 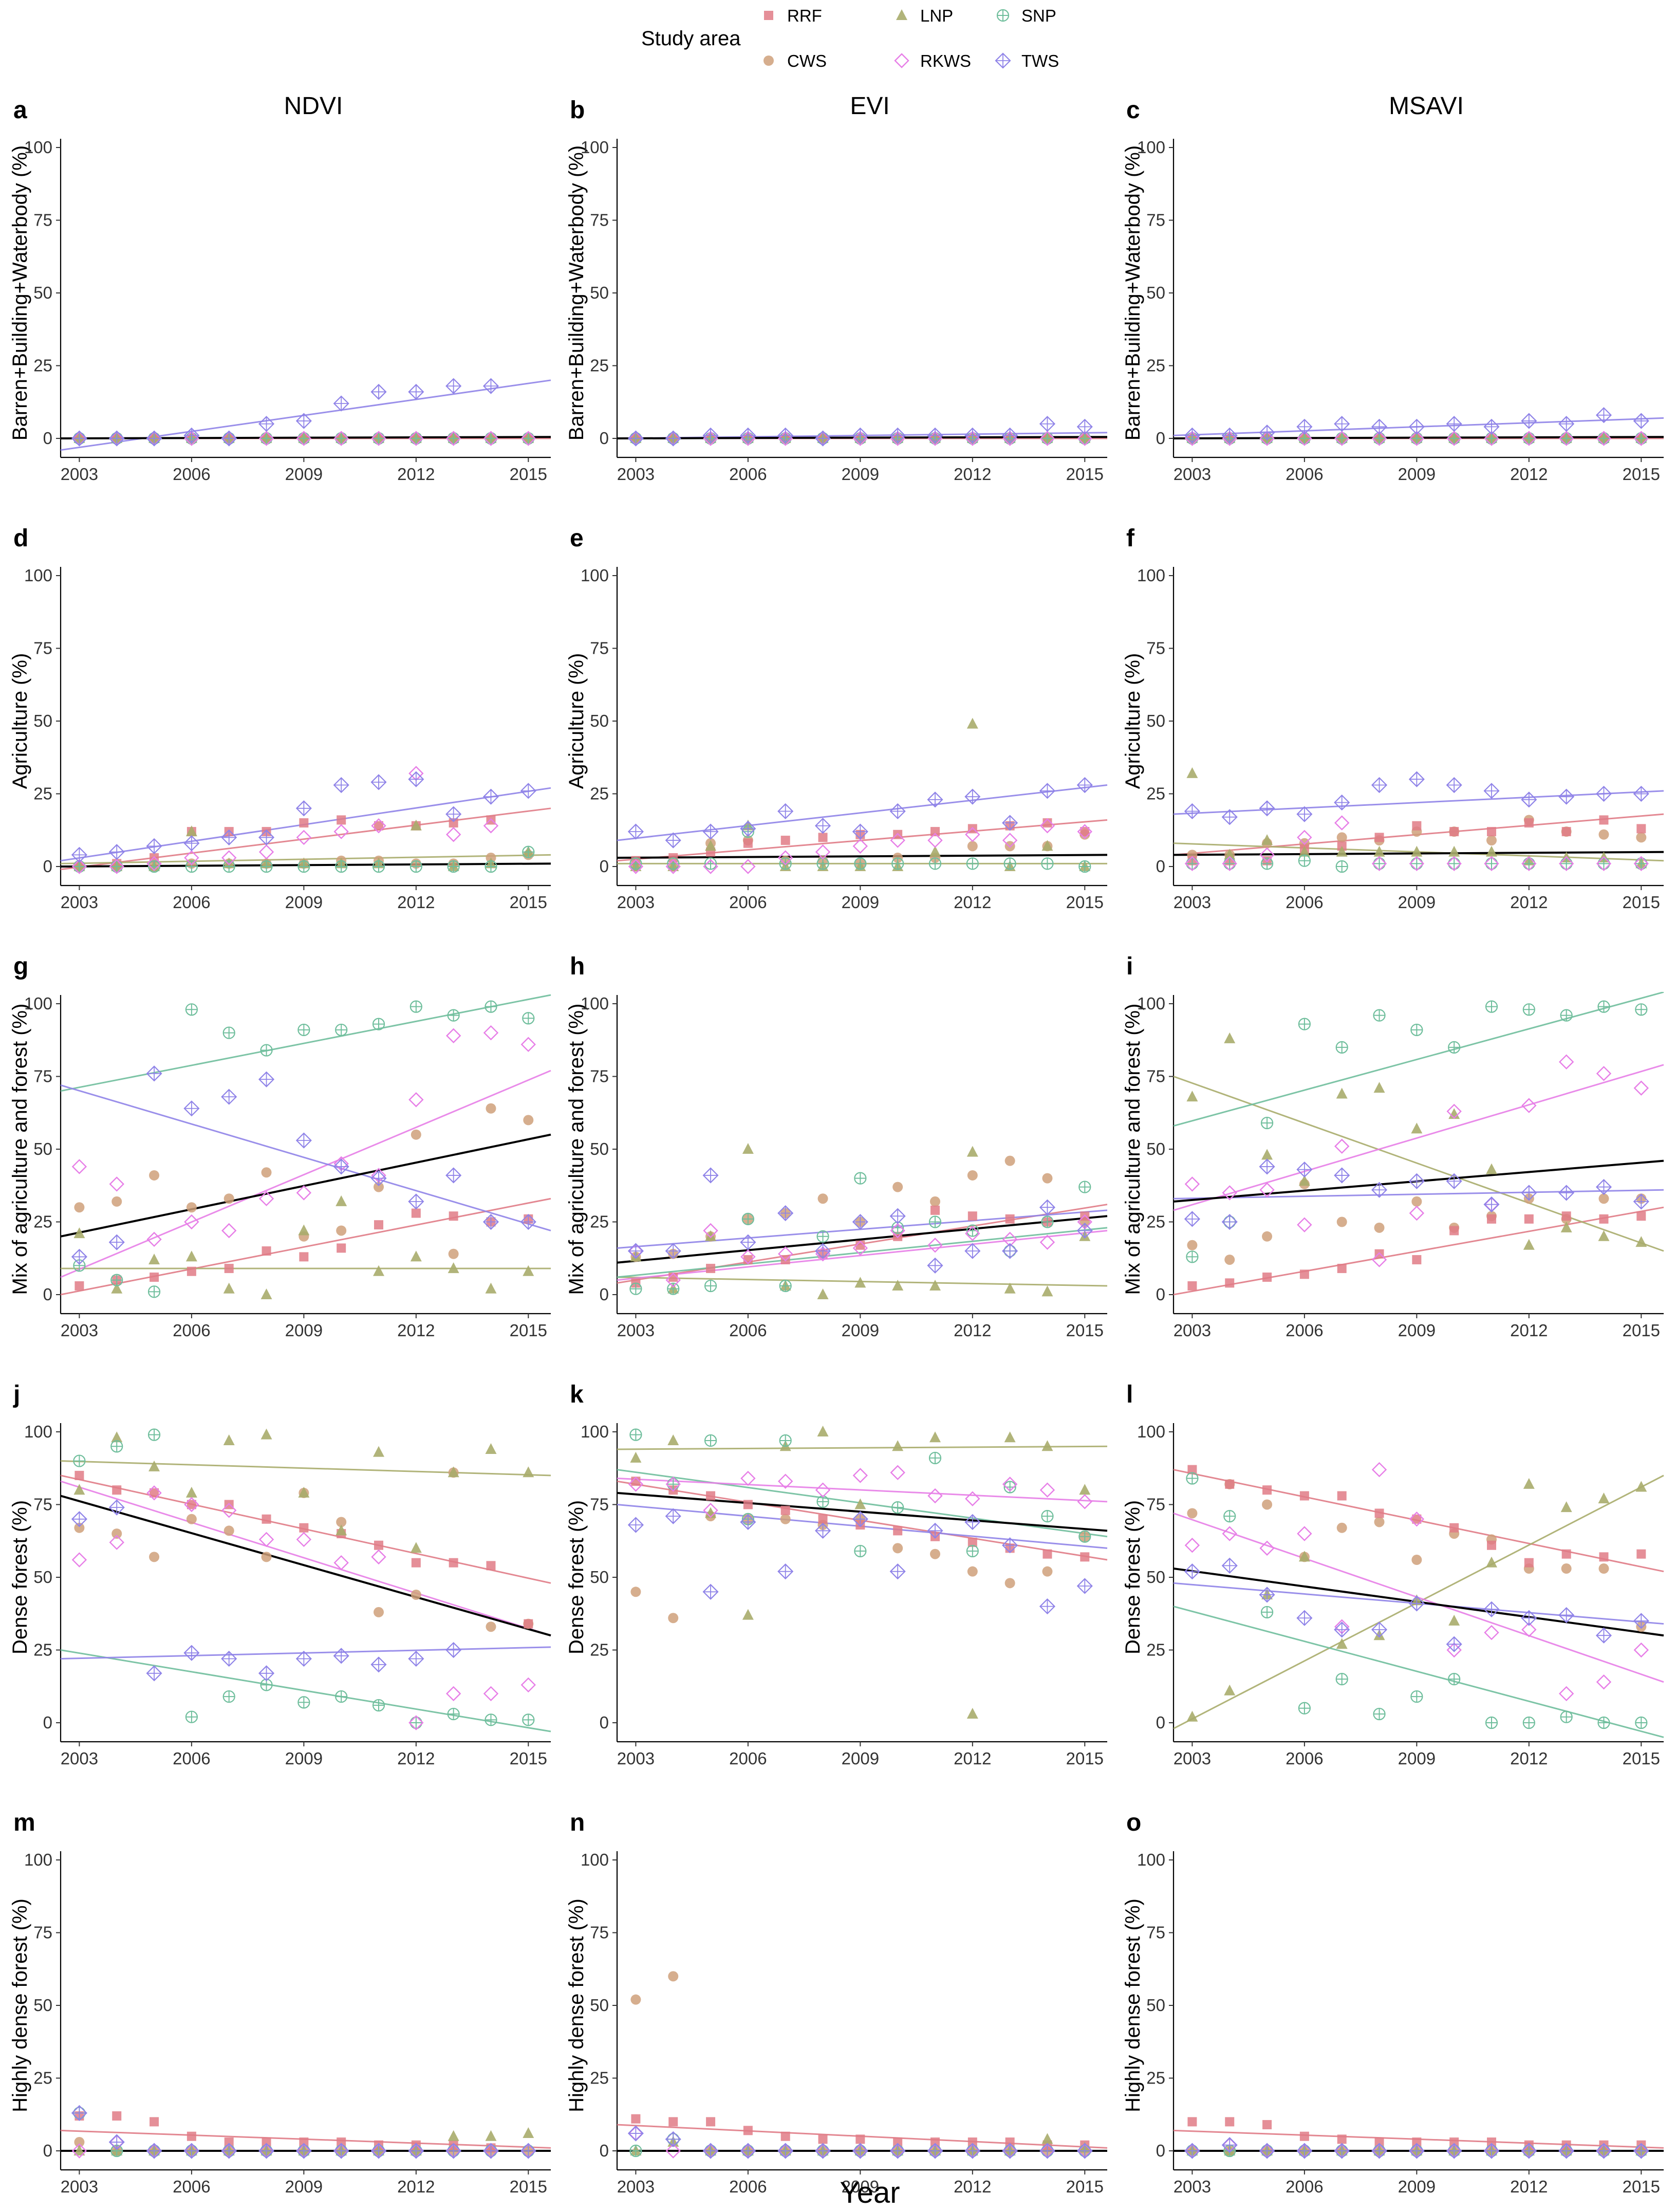 I want to click on x-axis-title: Year, so click(x=870, y=2192).